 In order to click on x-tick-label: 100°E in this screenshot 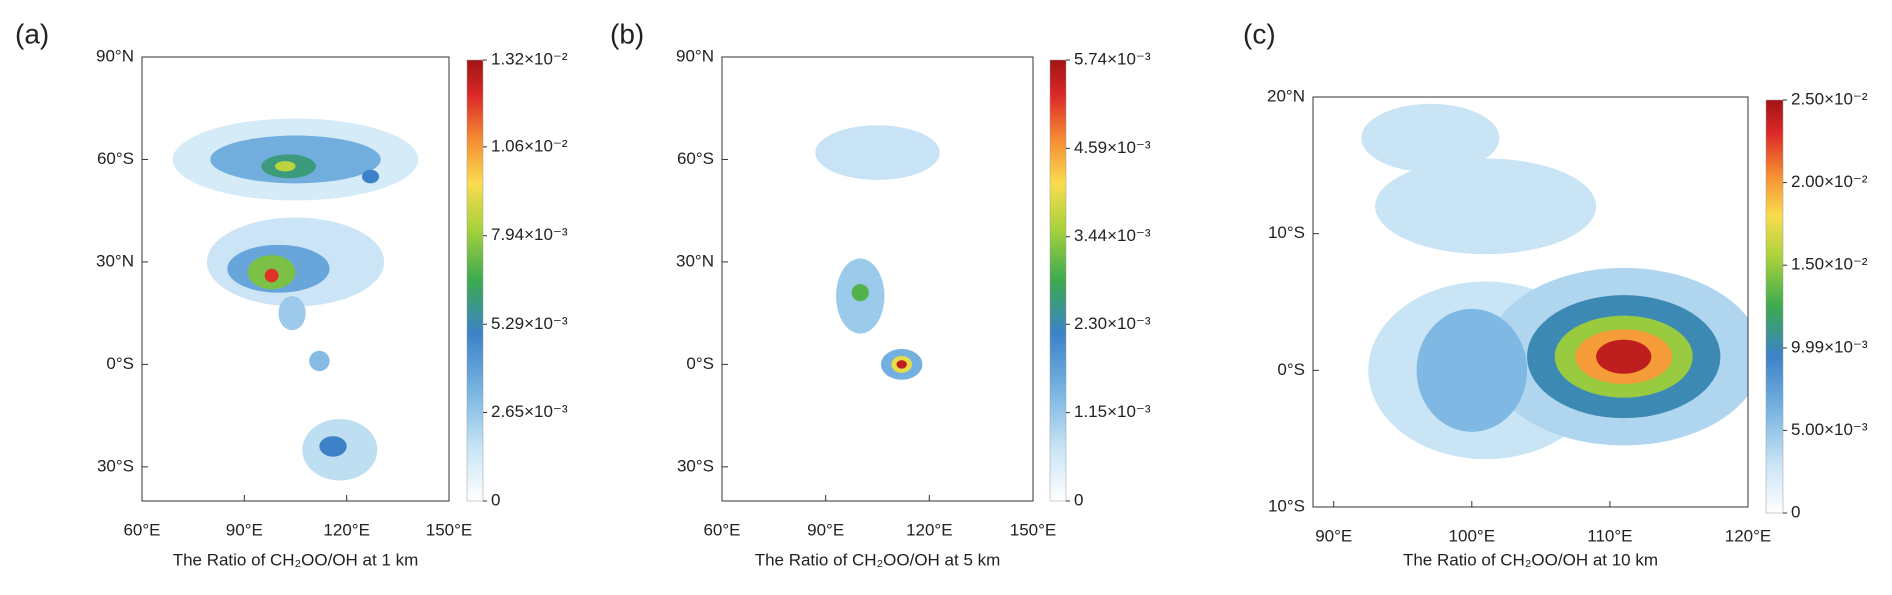, I will do `click(1472, 535)`.